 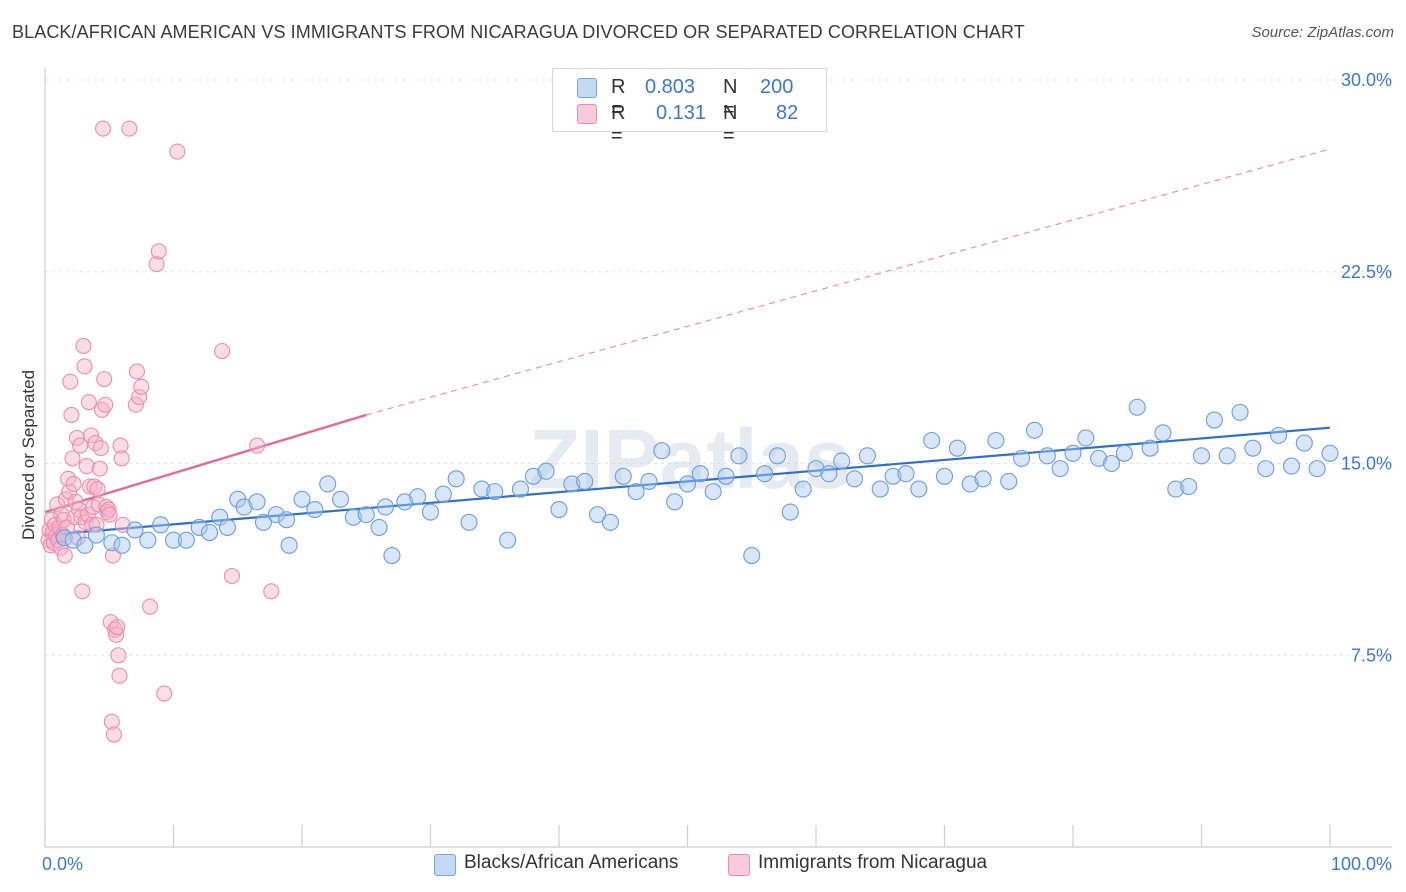 I want to click on bottom-legend-label: Blacks/African Americans, so click(x=571, y=862).